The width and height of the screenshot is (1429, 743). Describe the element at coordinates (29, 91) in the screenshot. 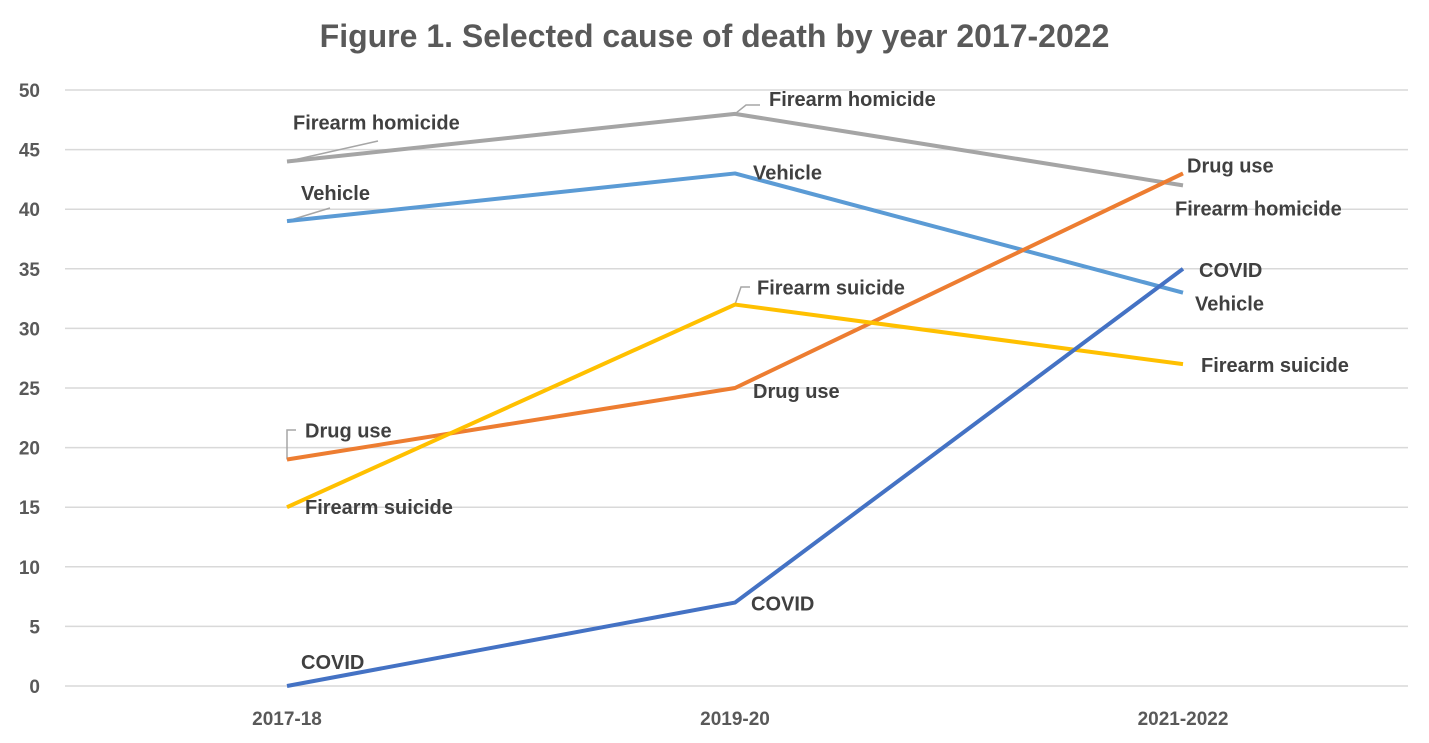

I see `y-tick-label: 50` at that location.